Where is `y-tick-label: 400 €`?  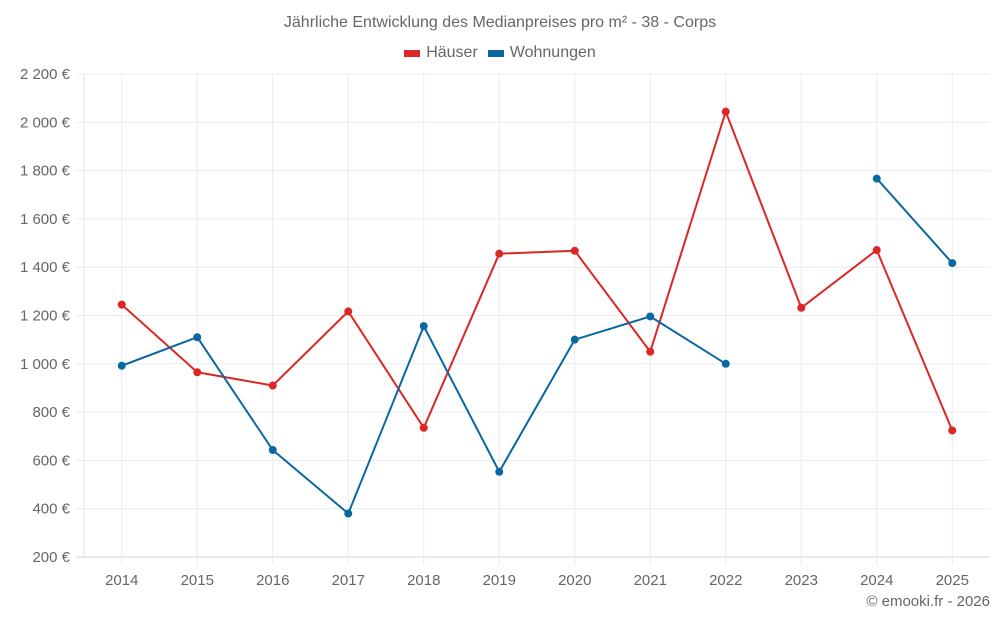
y-tick-label: 400 € is located at coordinates (51, 509).